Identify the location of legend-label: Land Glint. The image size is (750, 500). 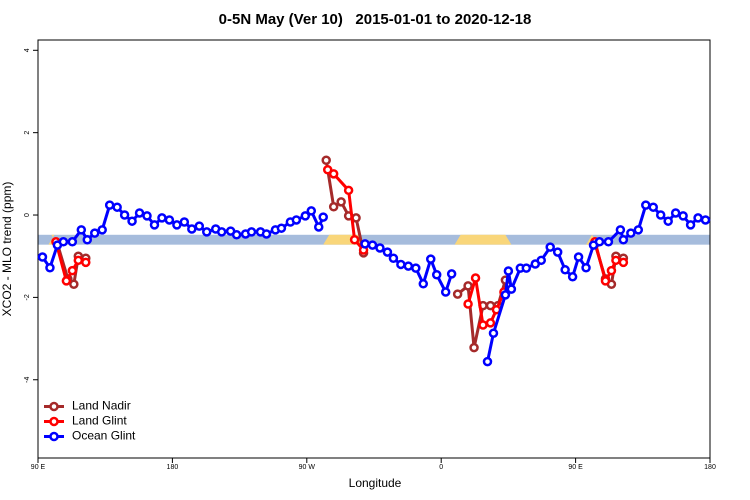
(99, 421).